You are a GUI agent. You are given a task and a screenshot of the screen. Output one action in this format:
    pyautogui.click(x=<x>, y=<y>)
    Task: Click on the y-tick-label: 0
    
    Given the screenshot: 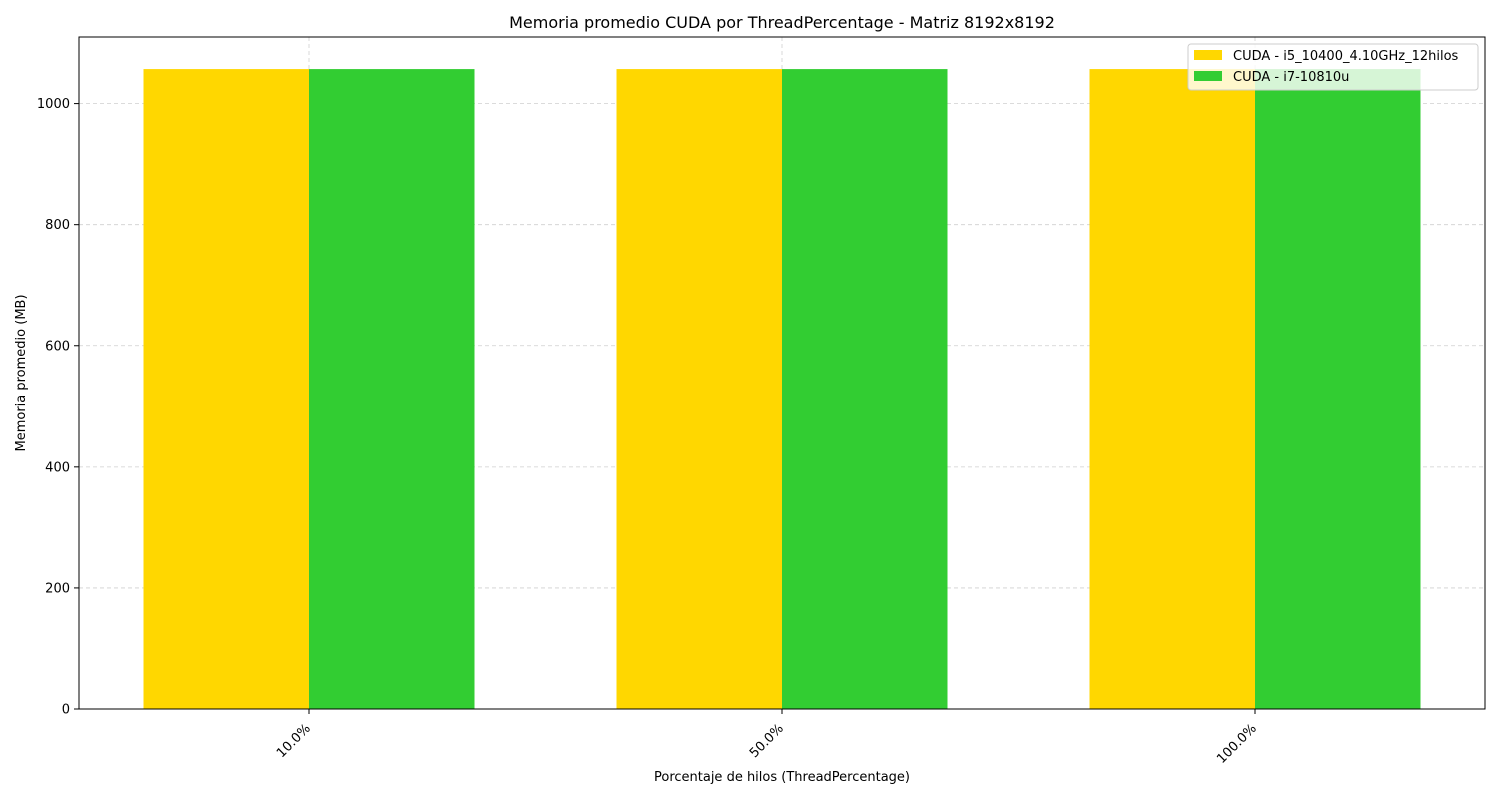 What is the action you would take?
    pyautogui.click(x=66, y=710)
    